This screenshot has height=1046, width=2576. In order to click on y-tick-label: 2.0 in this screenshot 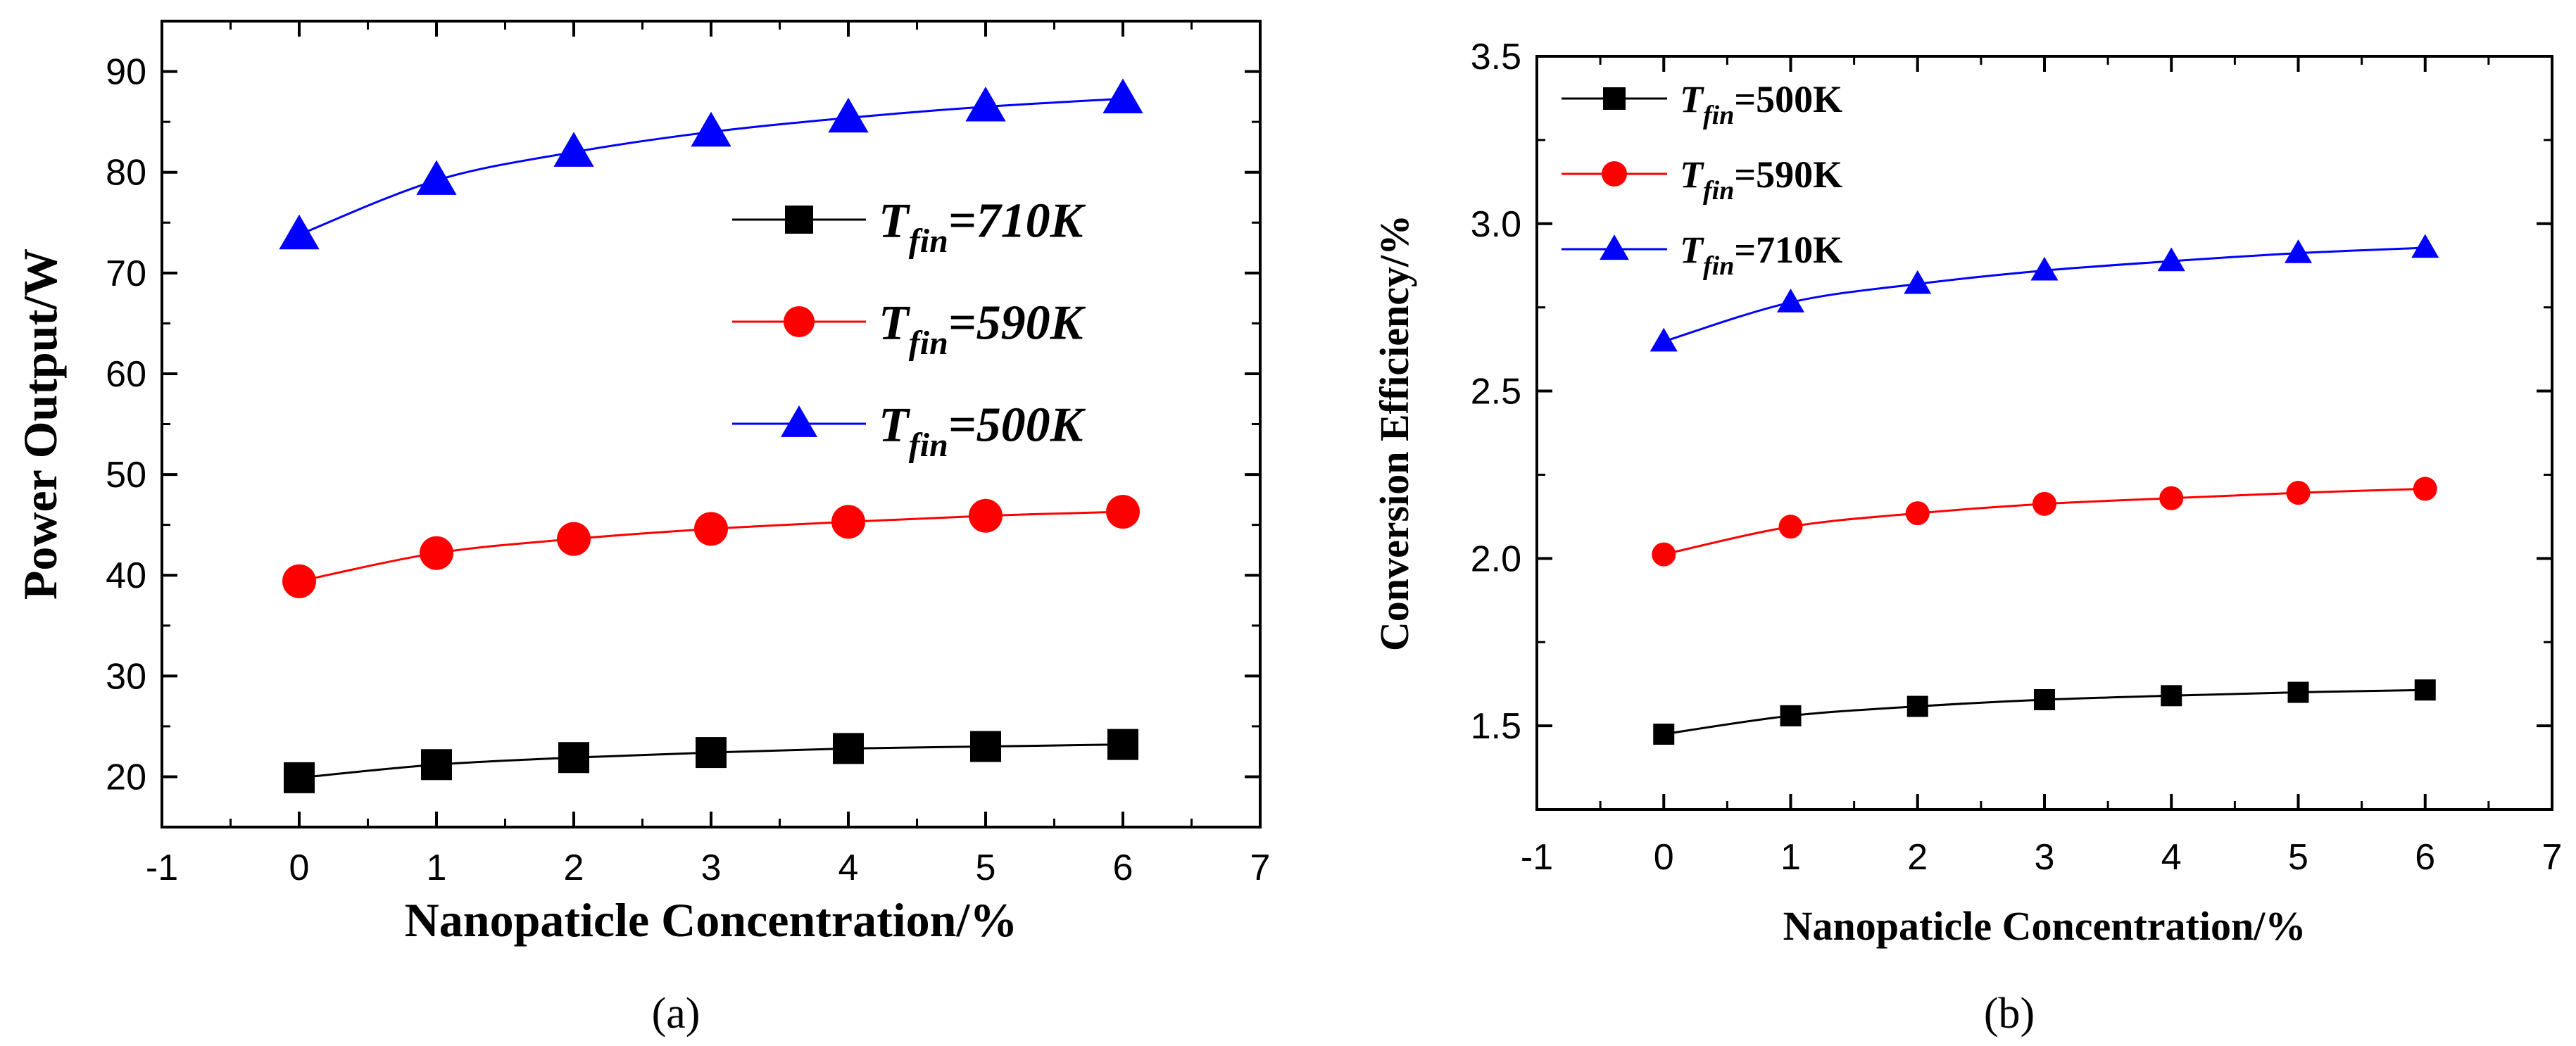, I will do `click(1496, 558)`.